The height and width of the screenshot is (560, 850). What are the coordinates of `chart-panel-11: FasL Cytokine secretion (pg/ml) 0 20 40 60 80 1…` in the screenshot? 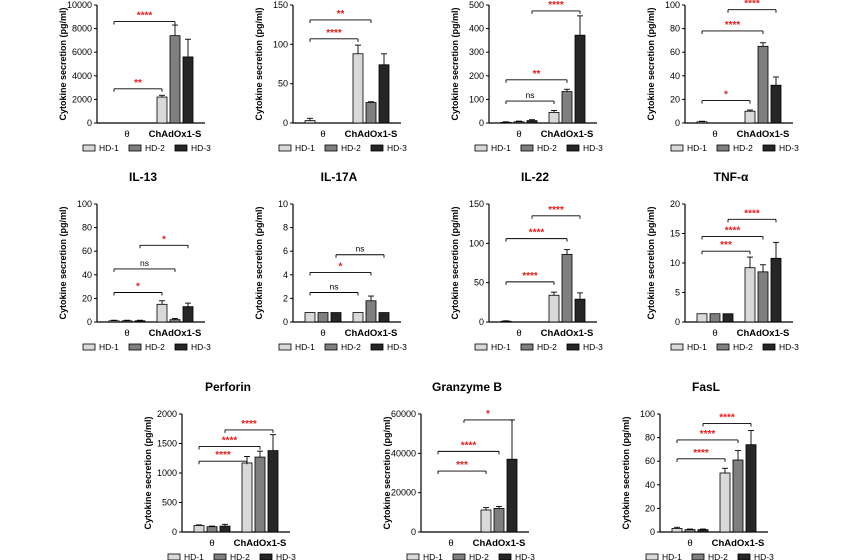 It's located at (697, 470).